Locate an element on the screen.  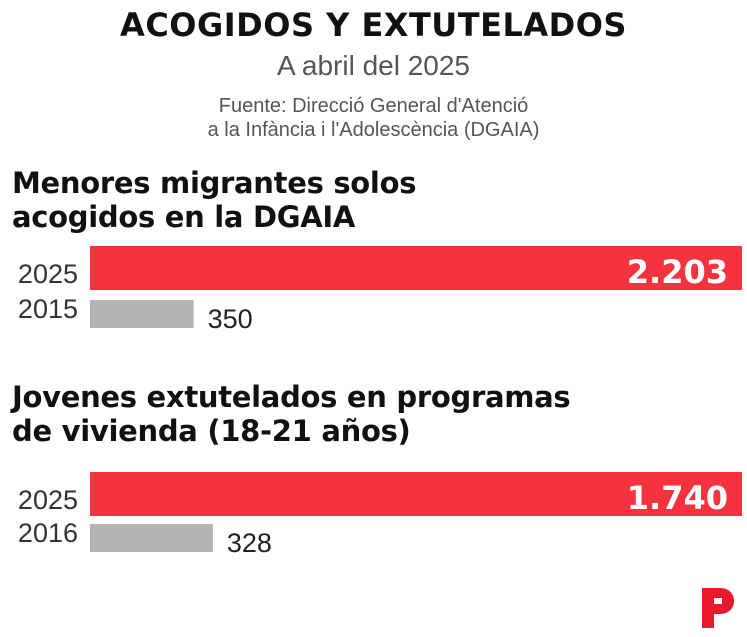
category-label-1-2015: 2015 is located at coordinates (48, 309).